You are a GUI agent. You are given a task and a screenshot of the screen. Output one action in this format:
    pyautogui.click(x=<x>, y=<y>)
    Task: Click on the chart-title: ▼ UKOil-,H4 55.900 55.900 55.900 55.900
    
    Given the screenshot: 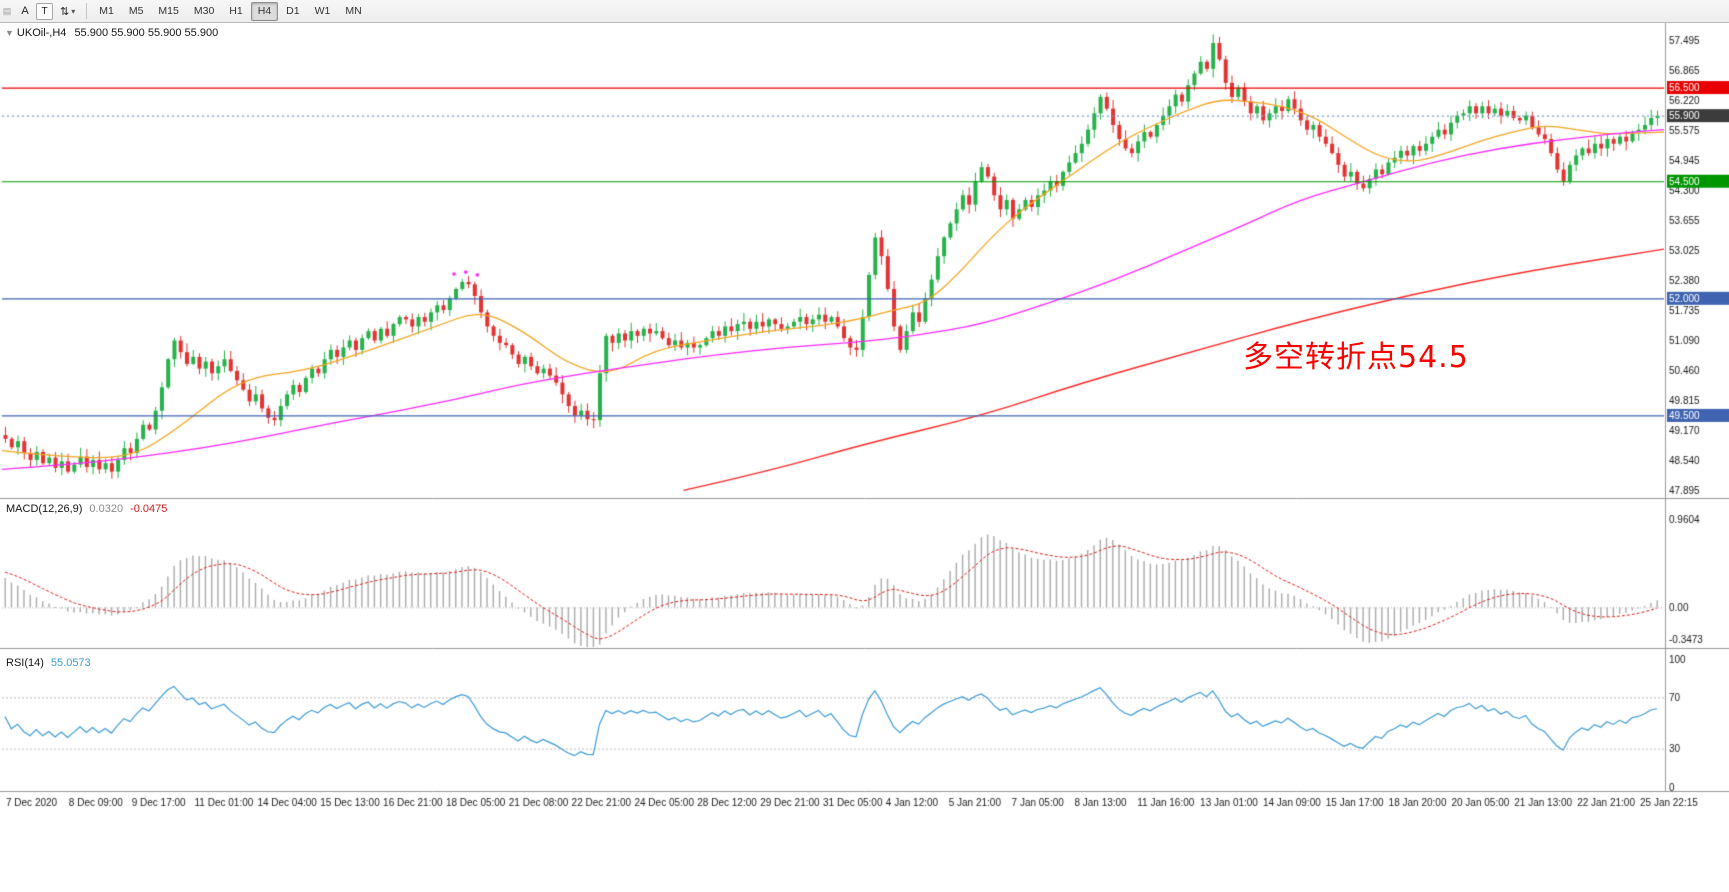 What is the action you would take?
    pyautogui.click(x=111, y=33)
    